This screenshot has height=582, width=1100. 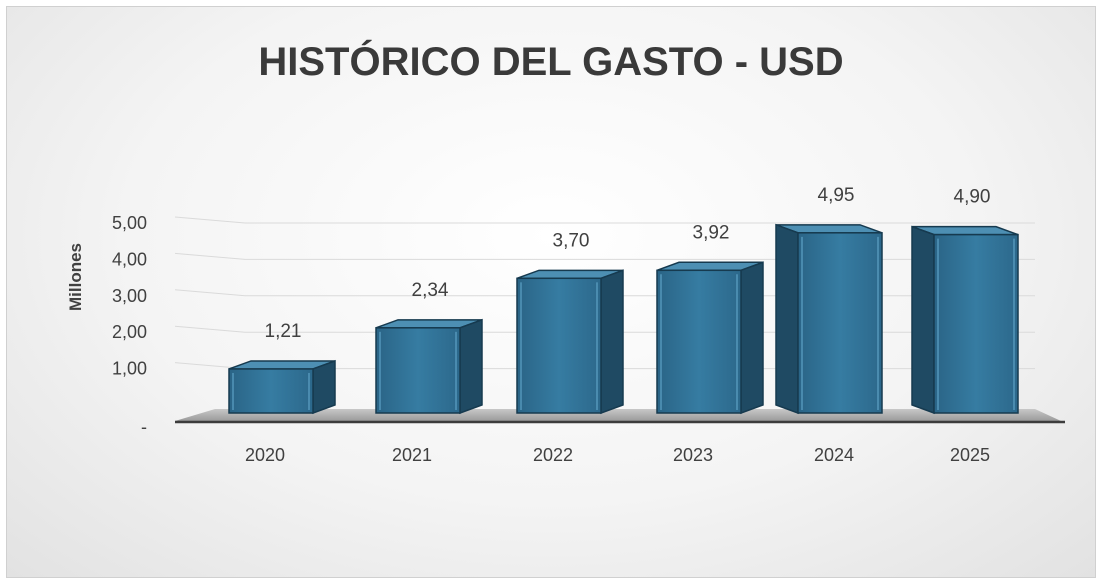 I want to click on y-tick-label: 4,00, so click(x=129, y=259).